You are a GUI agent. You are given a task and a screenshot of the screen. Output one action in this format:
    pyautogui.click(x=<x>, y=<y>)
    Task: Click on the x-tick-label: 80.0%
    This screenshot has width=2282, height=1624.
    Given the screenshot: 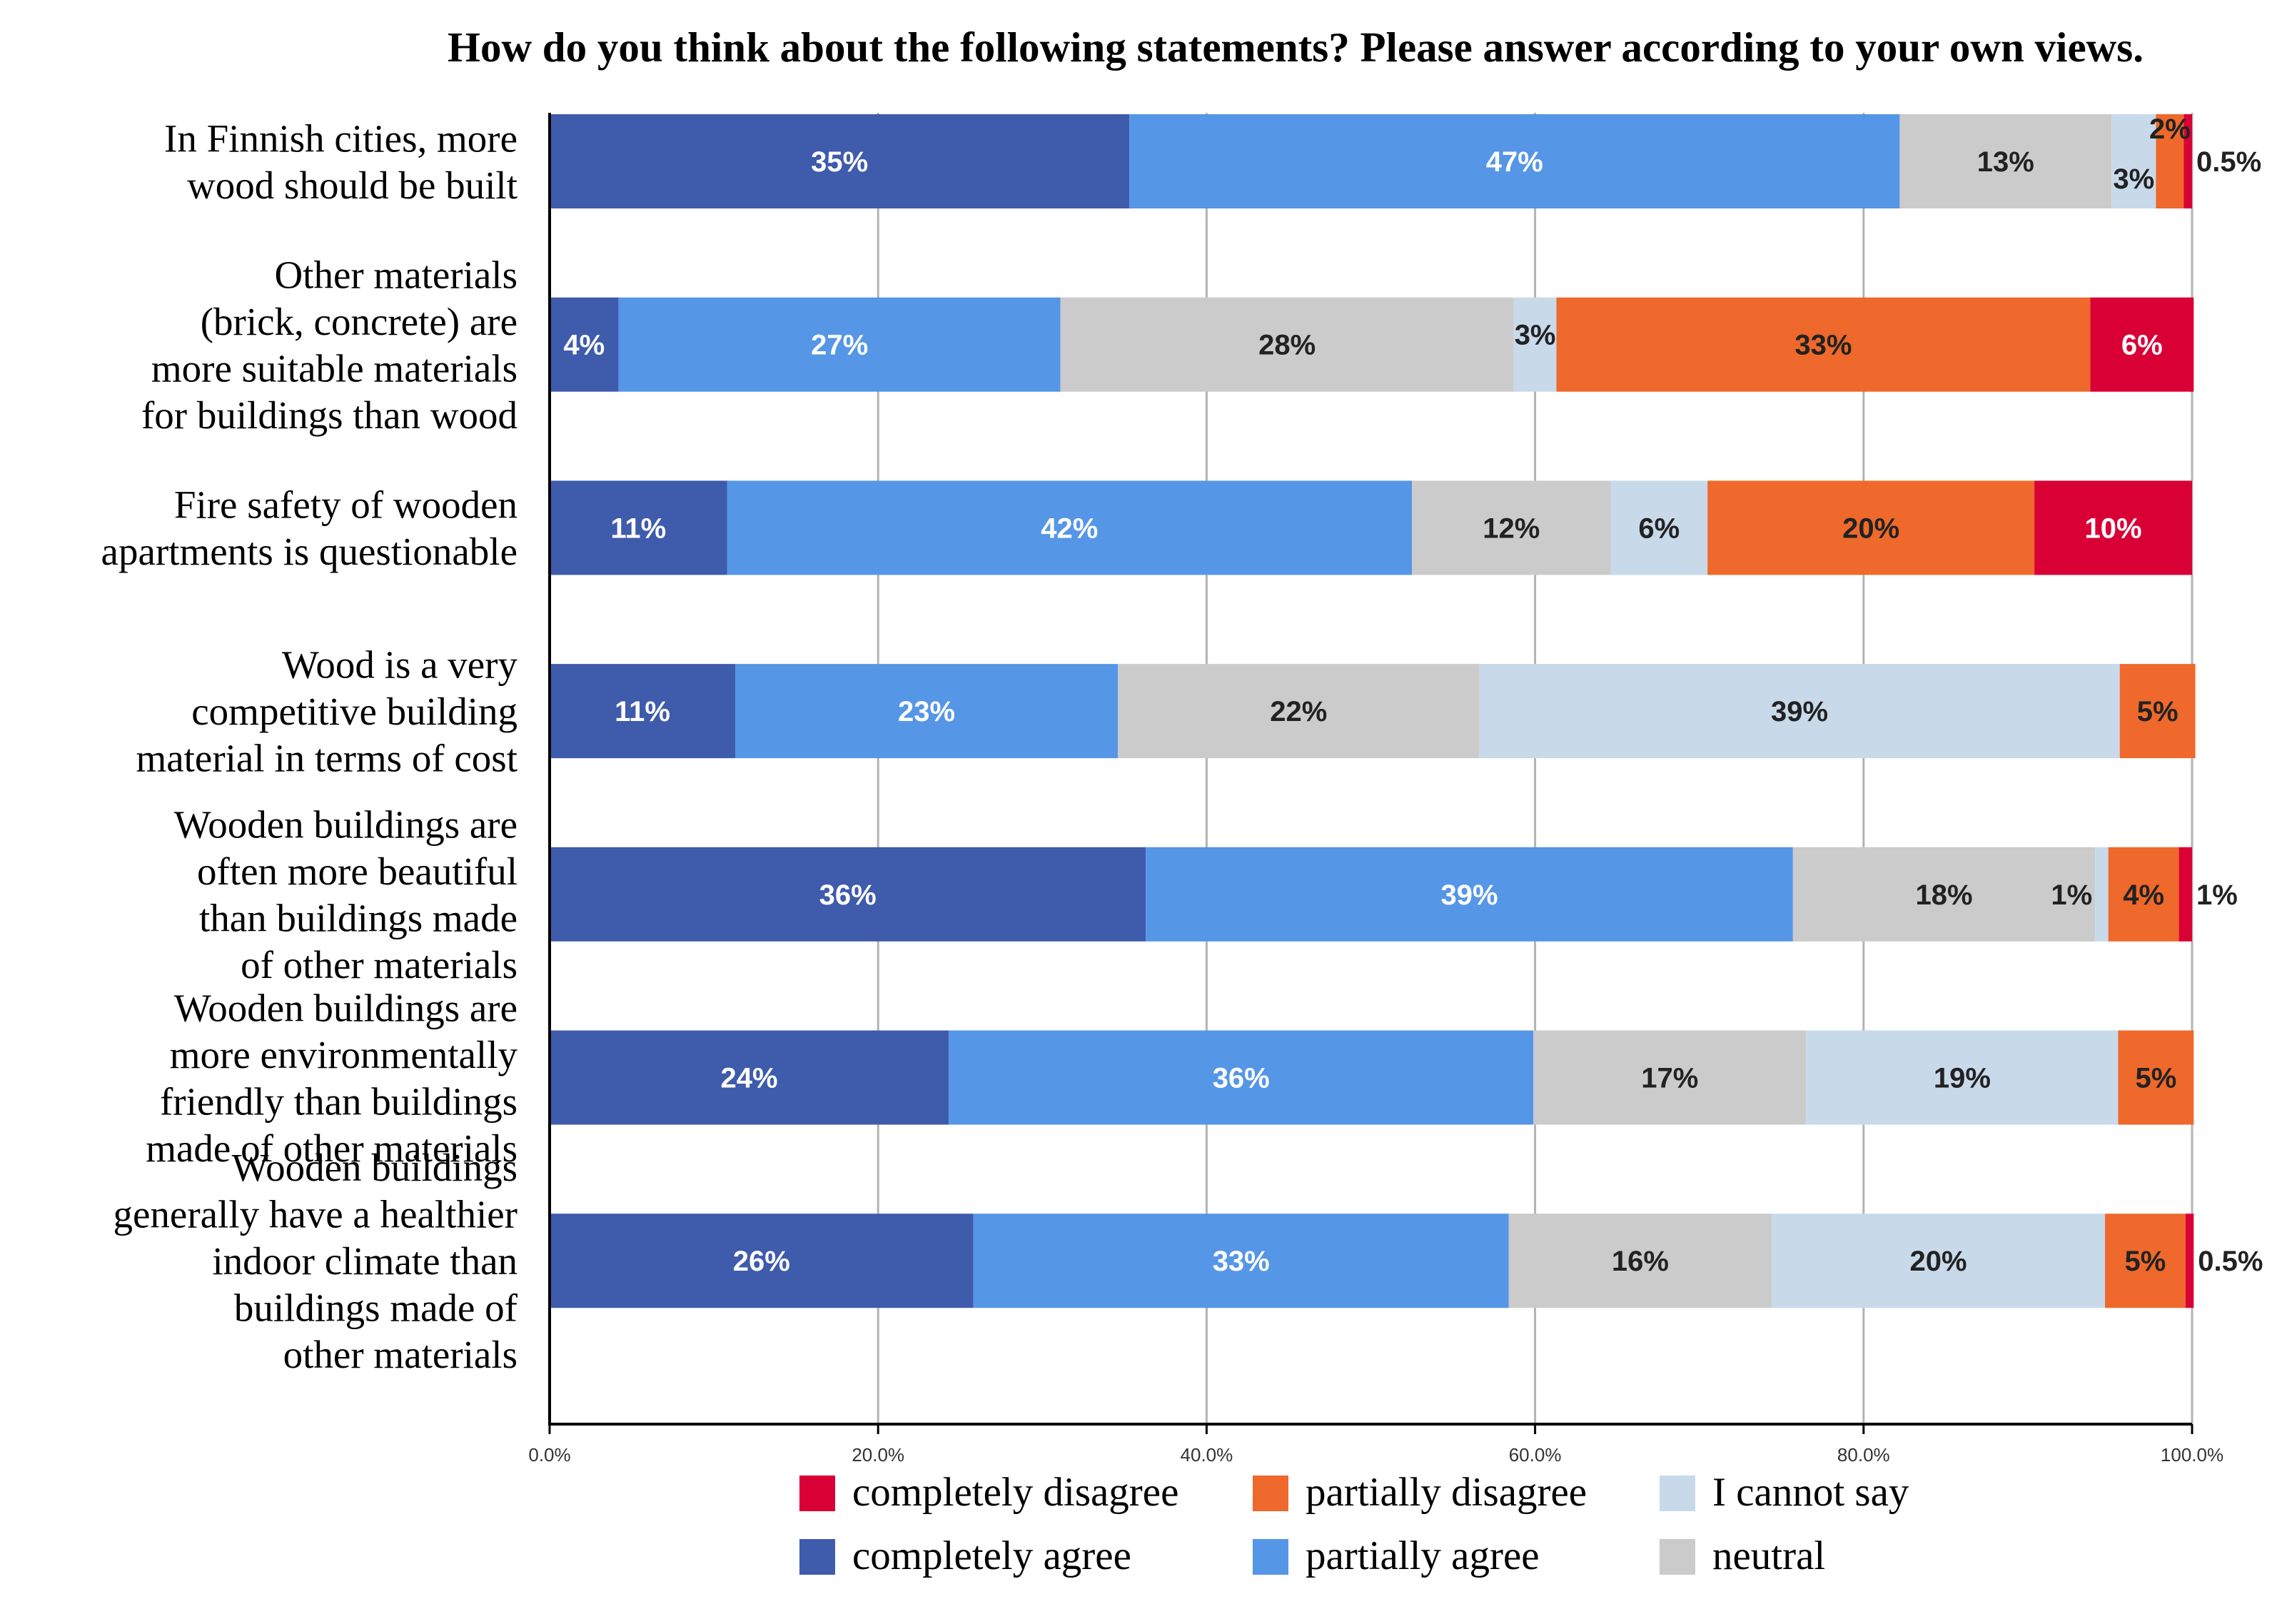 What is the action you would take?
    pyautogui.click(x=1863, y=1455)
    